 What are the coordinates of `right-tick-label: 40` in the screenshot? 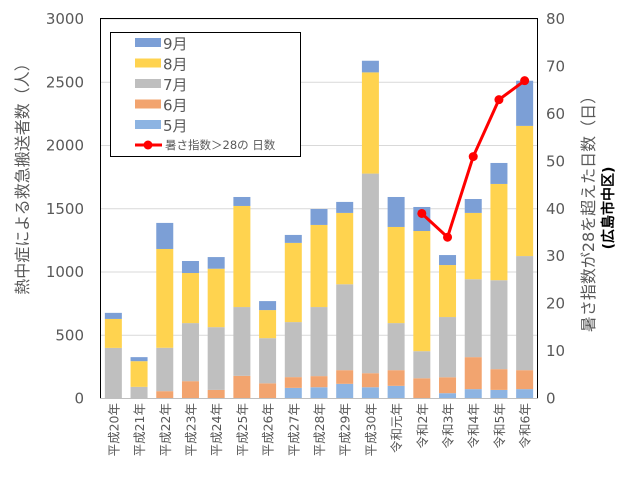 It's located at (555, 209).